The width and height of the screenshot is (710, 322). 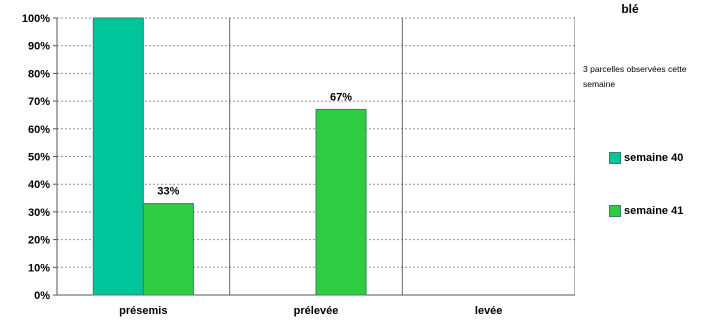 I want to click on y-tick-label: 80%, so click(x=39, y=74).